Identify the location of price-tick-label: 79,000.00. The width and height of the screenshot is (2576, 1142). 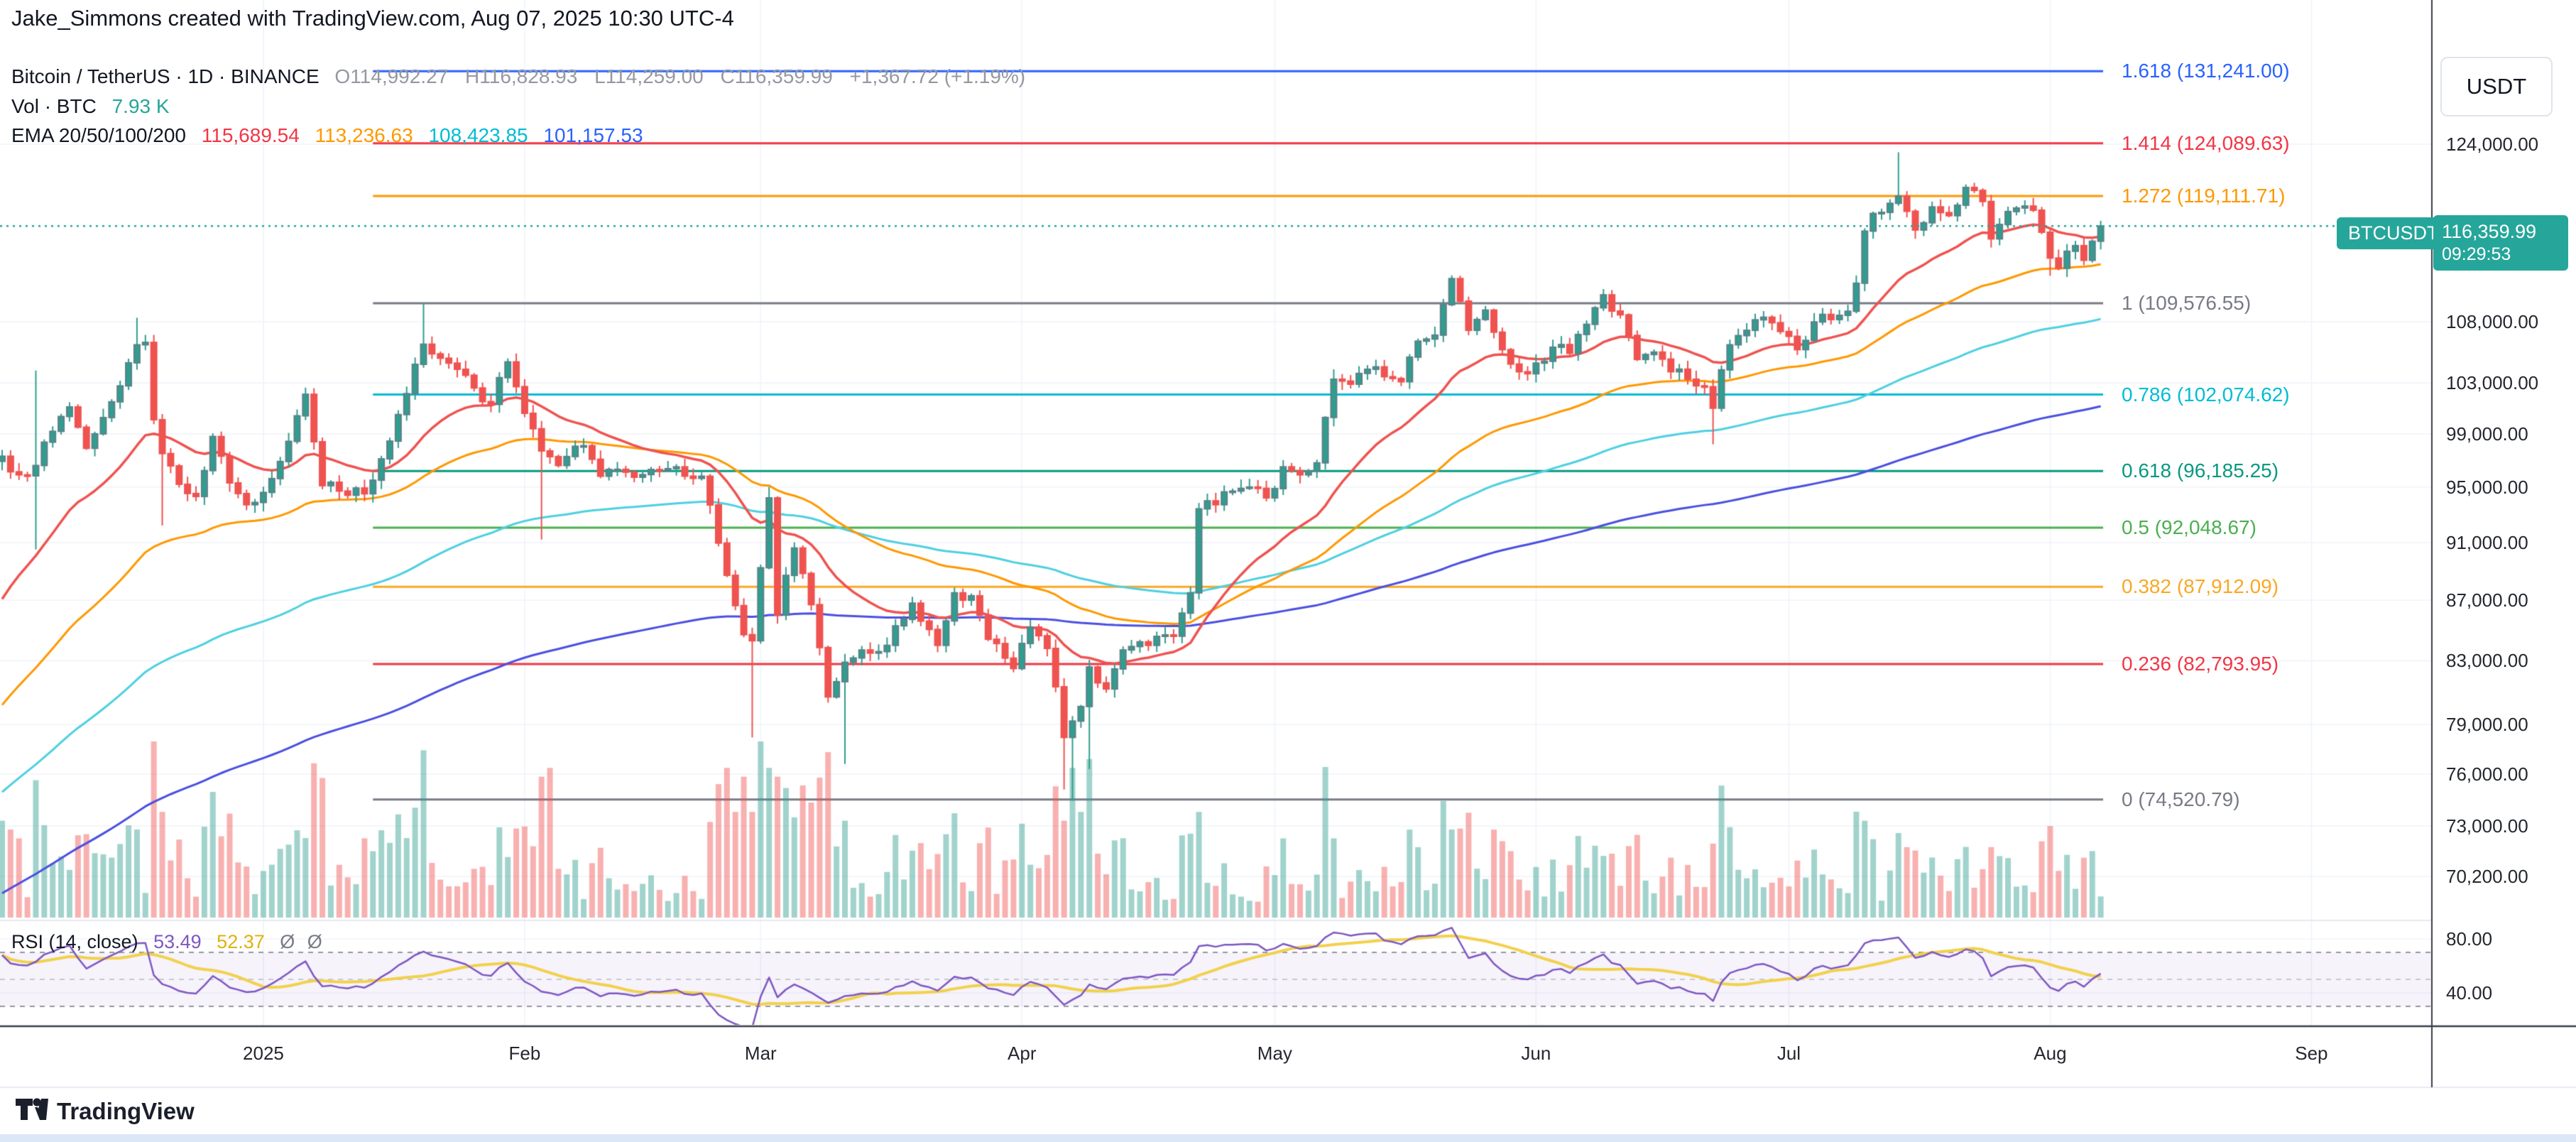
(2487, 724).